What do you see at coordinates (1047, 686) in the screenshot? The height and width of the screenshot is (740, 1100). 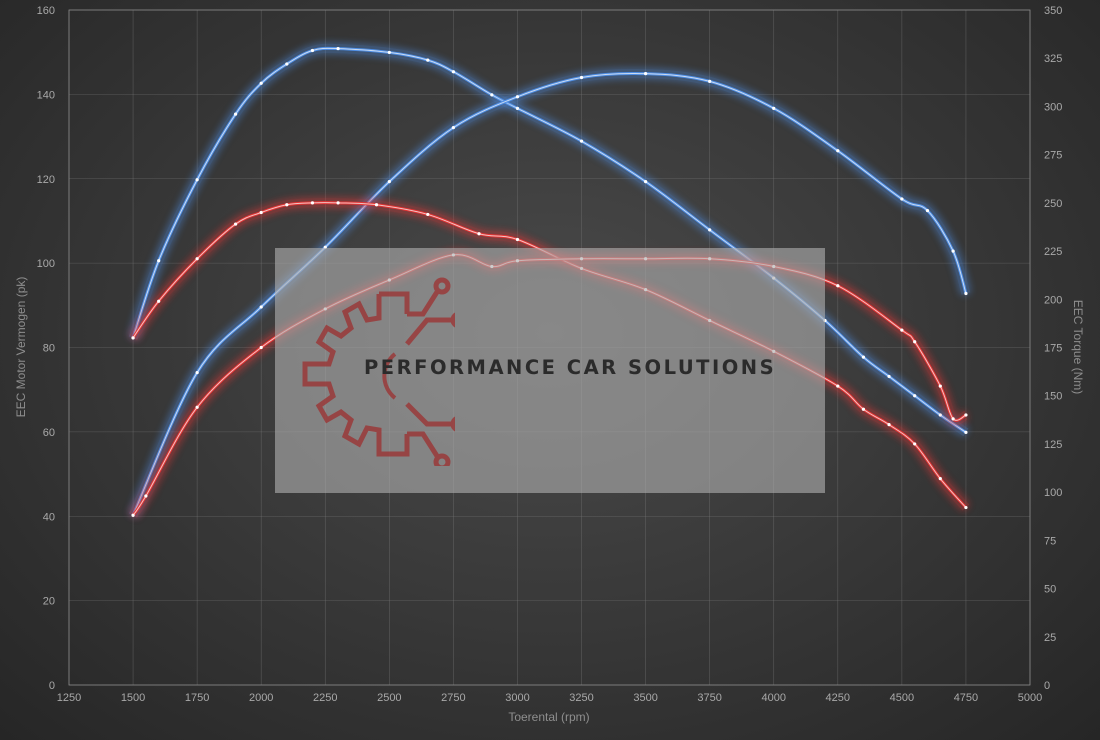 I see `right-tick-label: 0` at bounding box center [1047, 686].